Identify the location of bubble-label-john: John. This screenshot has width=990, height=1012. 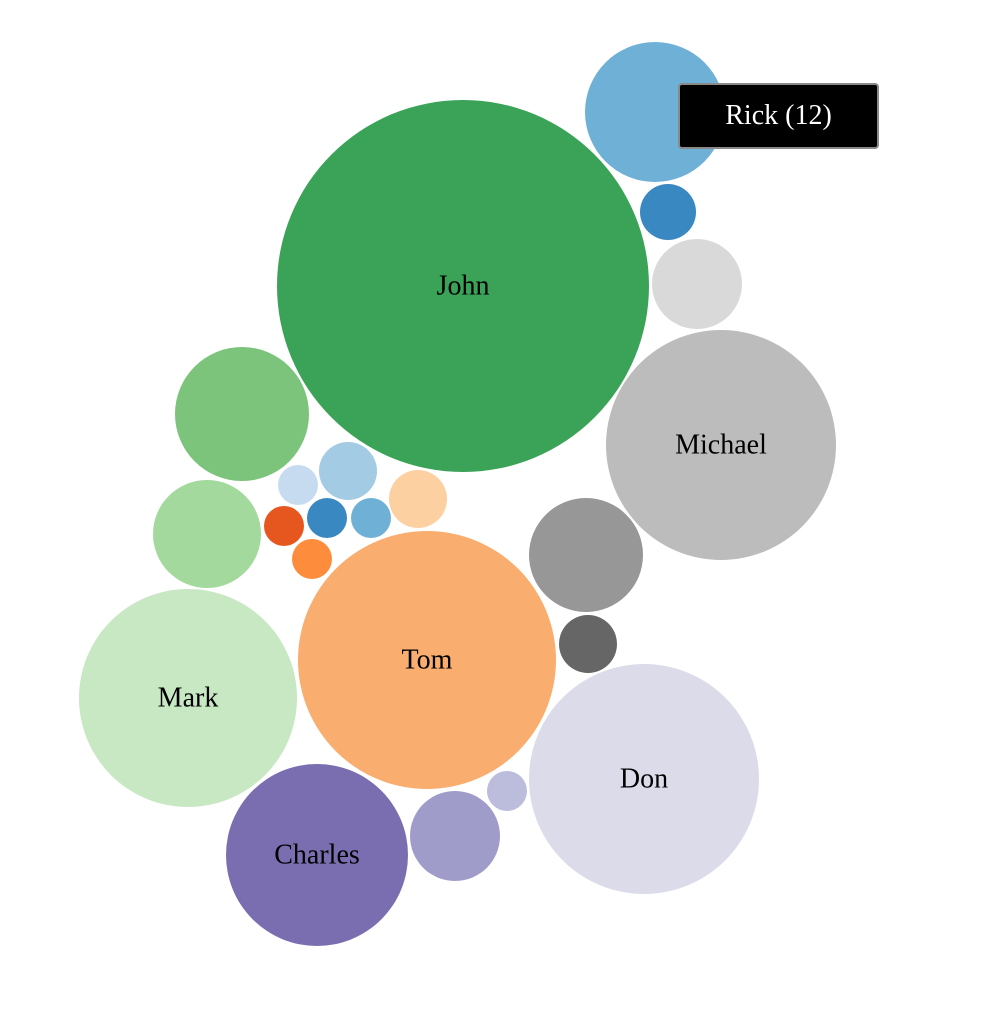
(463, 286).